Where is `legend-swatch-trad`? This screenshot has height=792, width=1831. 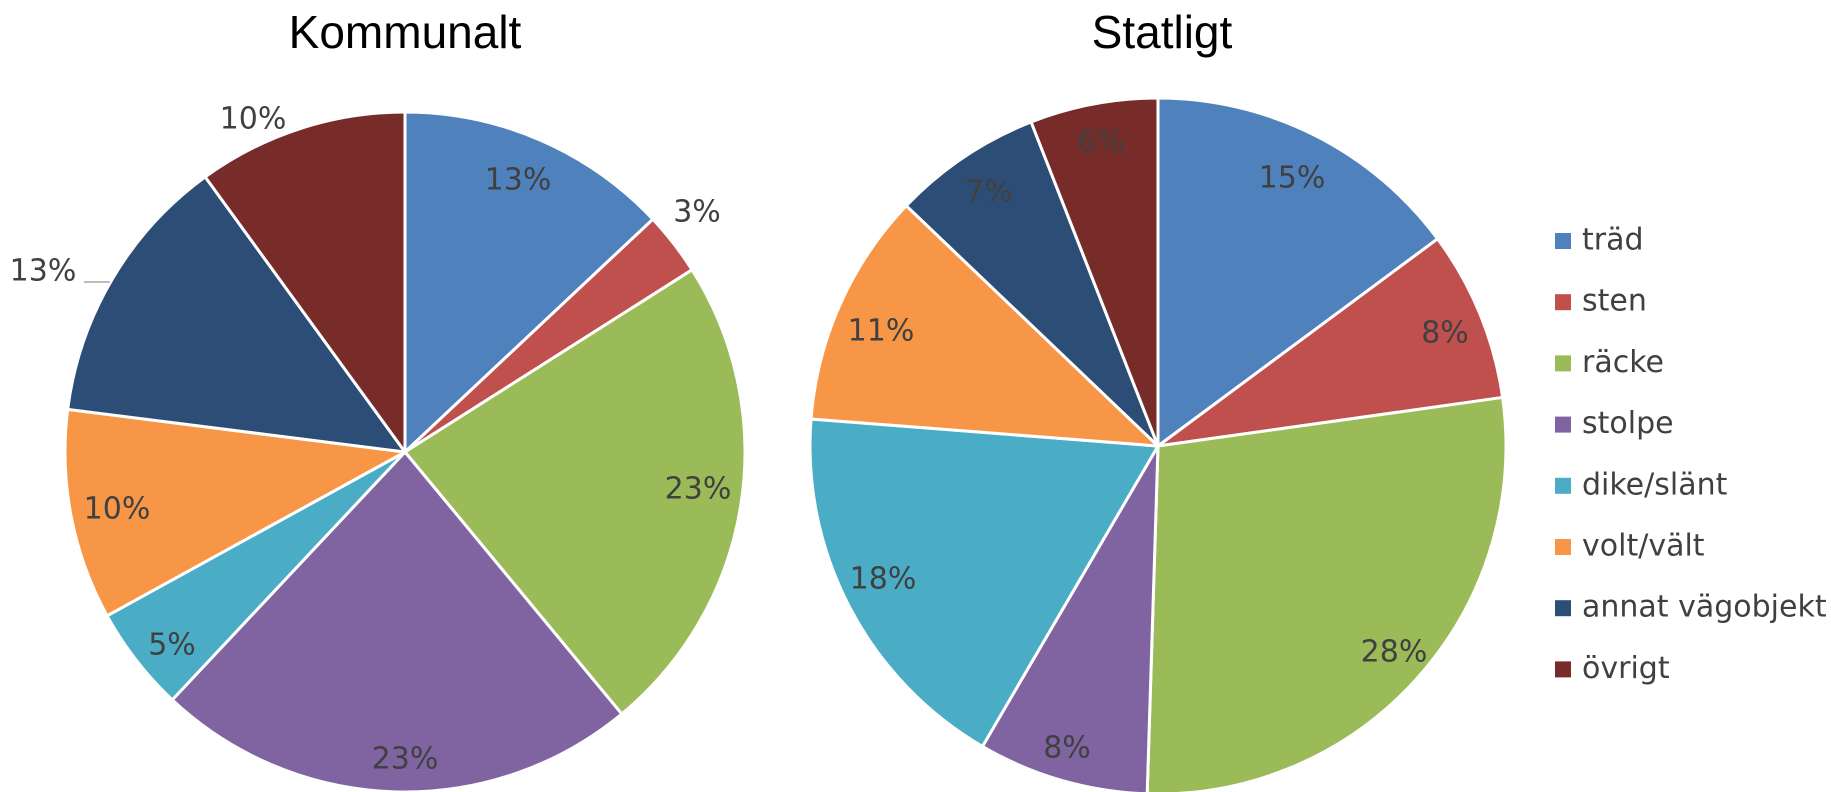 legend-swatch-trad is located at coordinates (1563, 241).